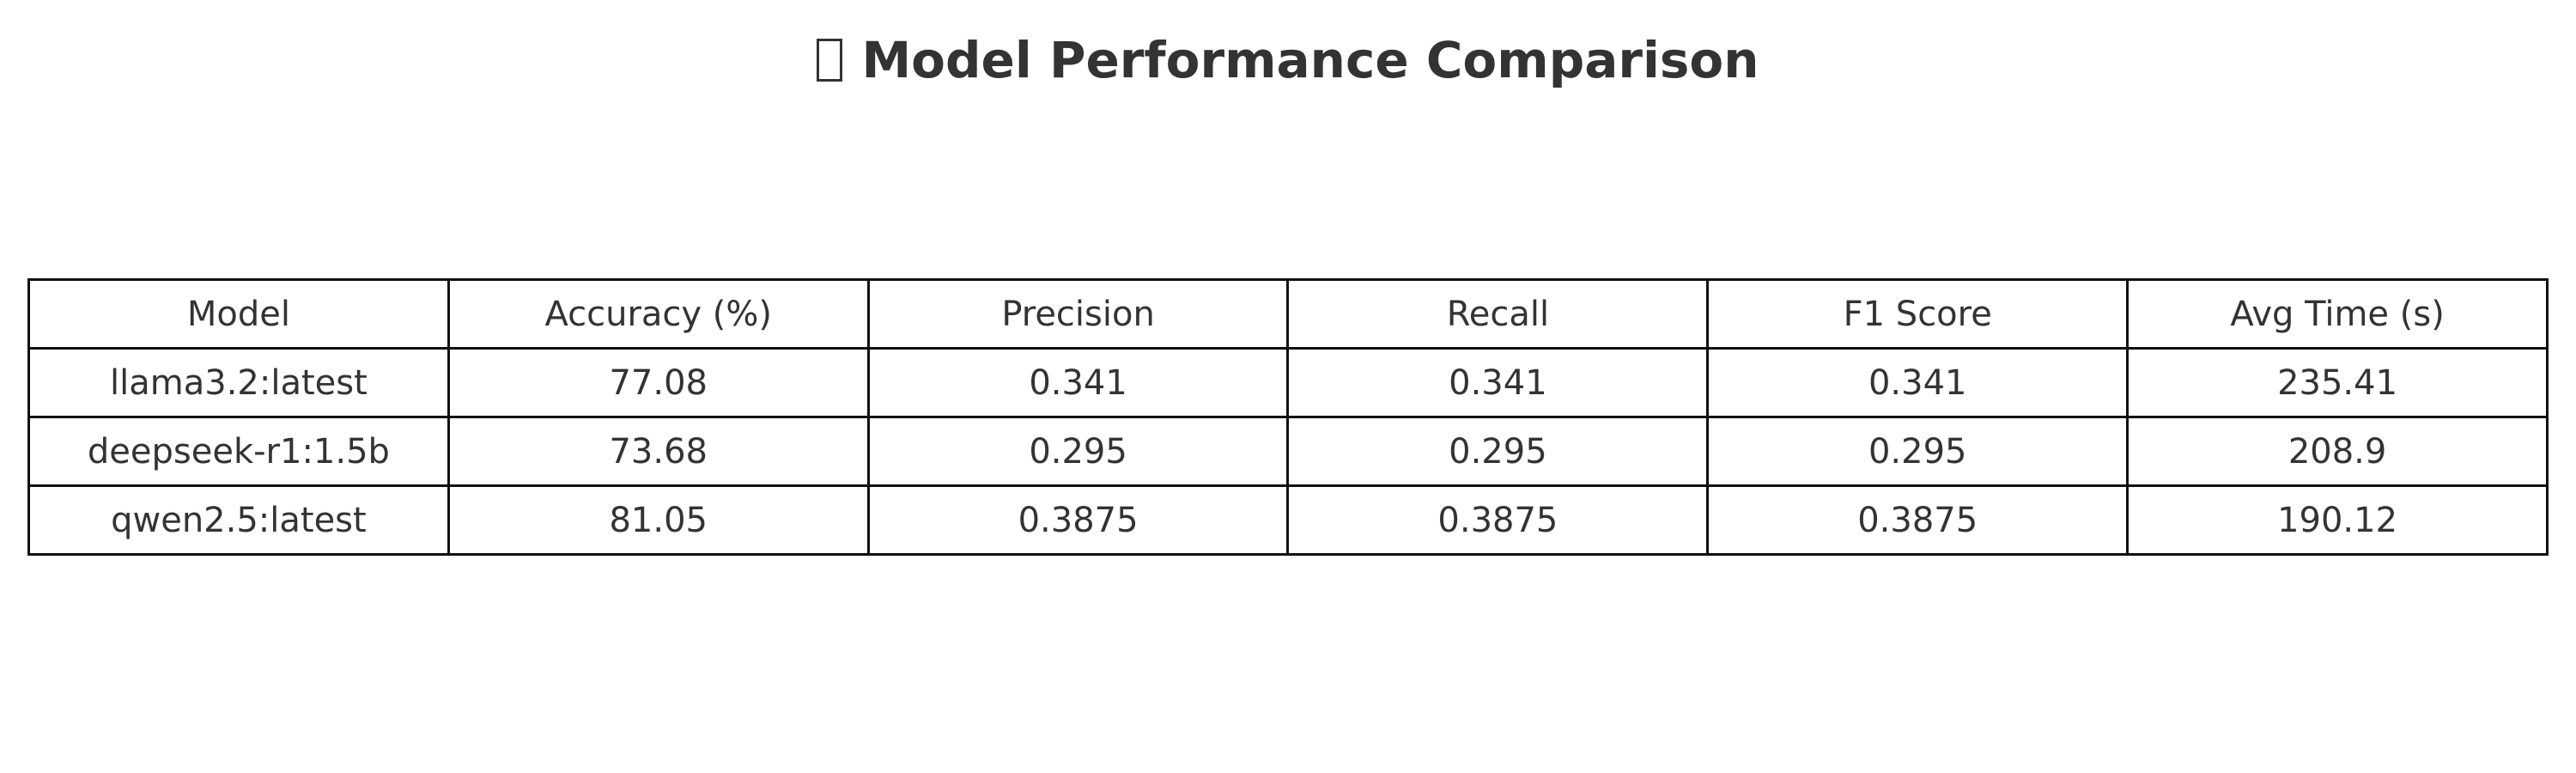 The width and height of the screenshot is (2576, 773). I want to click on table-cell: 73.68, so click(658, 451).